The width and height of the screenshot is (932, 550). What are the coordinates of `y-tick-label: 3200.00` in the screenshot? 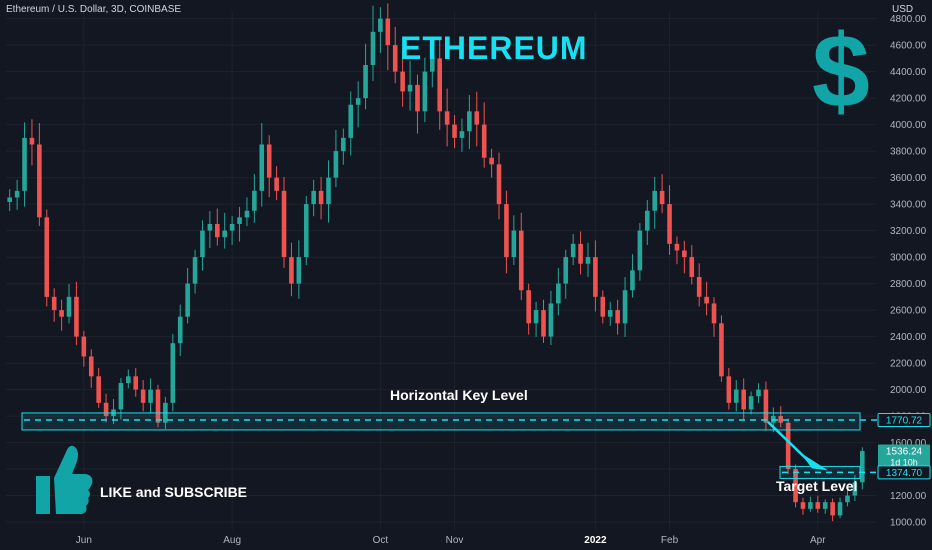 It's located at (908, 231).